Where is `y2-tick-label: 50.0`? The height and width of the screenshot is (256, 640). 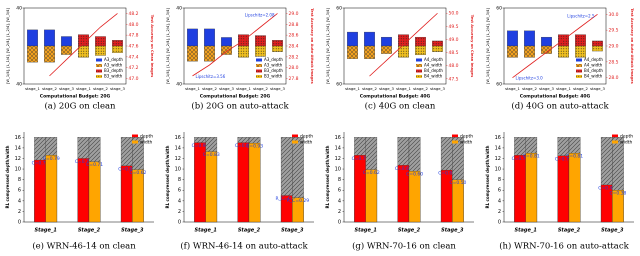 y2-tick-label: 50.0 is located at coordinates (454, 14).